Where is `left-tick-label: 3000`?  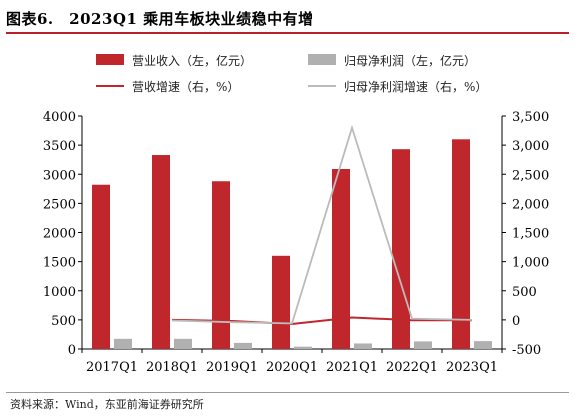 left-tick-label: 3000 is located at coordinates (59, 175).